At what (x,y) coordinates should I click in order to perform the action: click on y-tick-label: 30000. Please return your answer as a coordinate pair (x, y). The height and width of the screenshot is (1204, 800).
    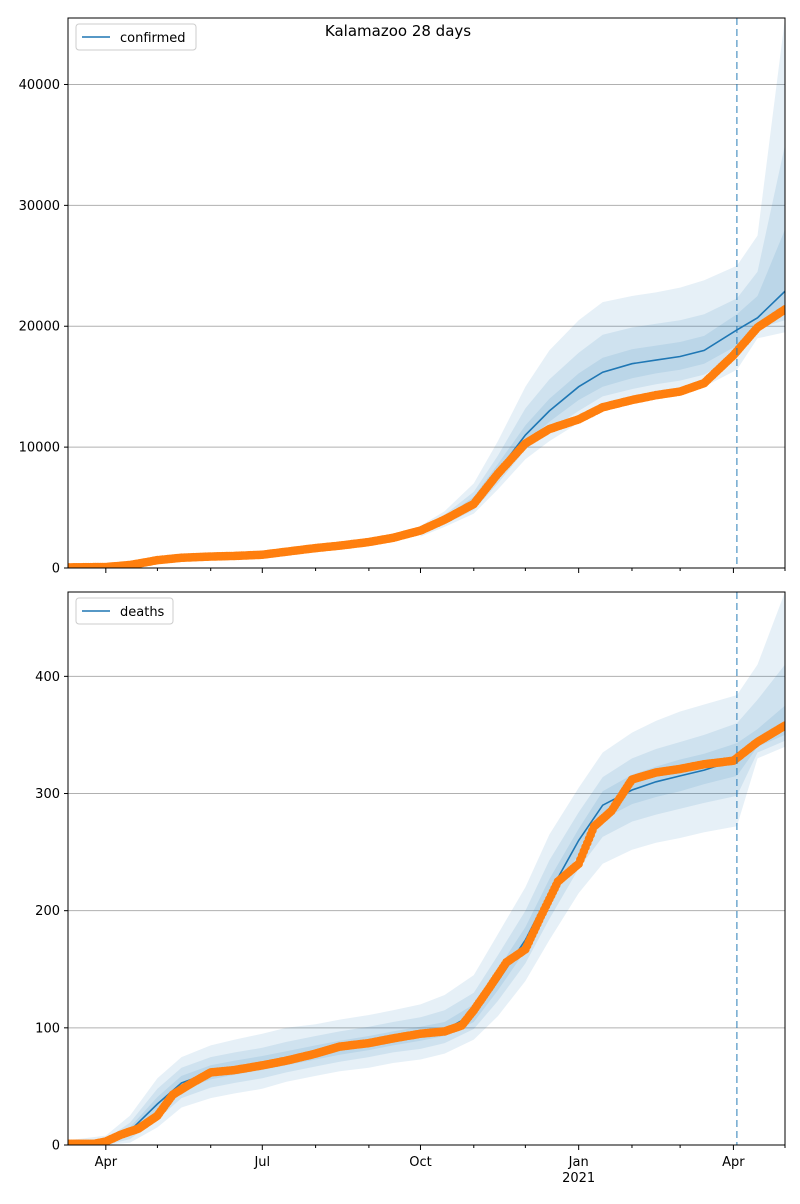
    Looking at the image, I should click on (39, 206).